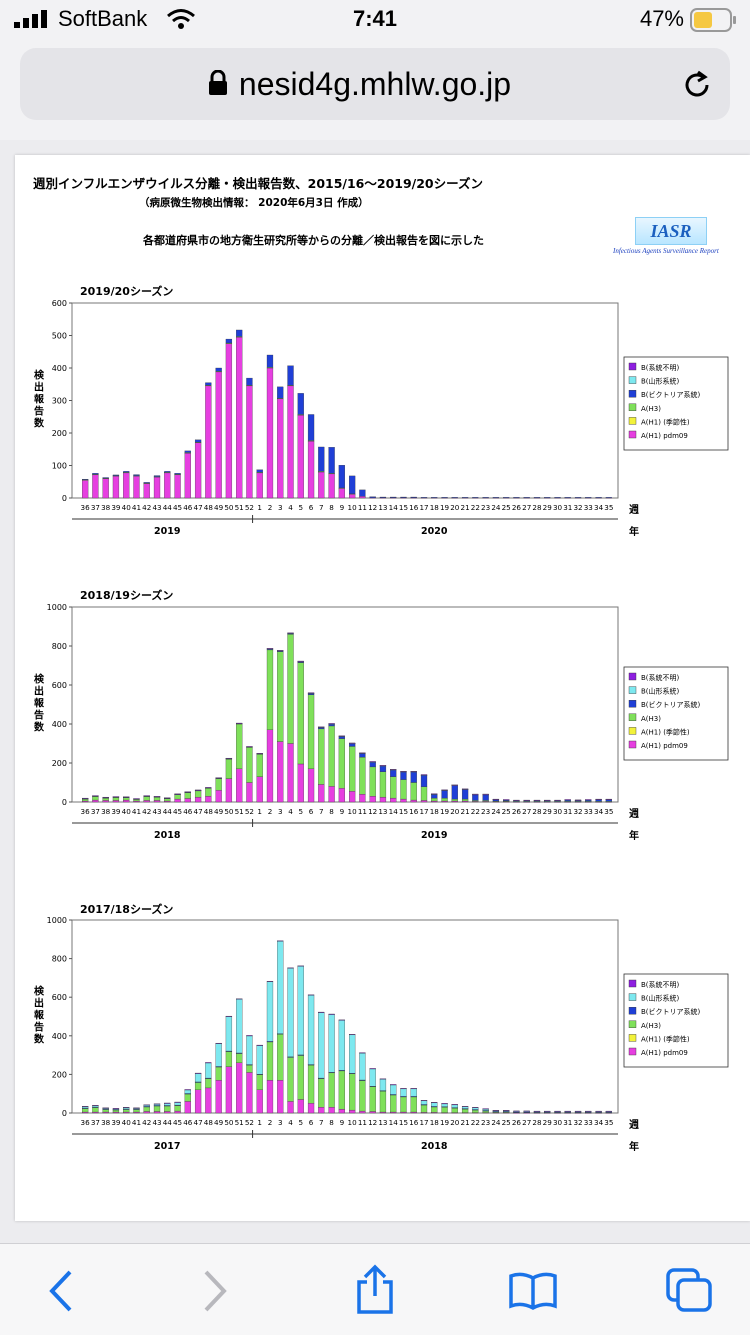 This screenshot has height=1335, width=750. What do you see at coordinates (689, 1290) in the screenshot?
I see `tabs-icon` at bounding box center [689, 1290].